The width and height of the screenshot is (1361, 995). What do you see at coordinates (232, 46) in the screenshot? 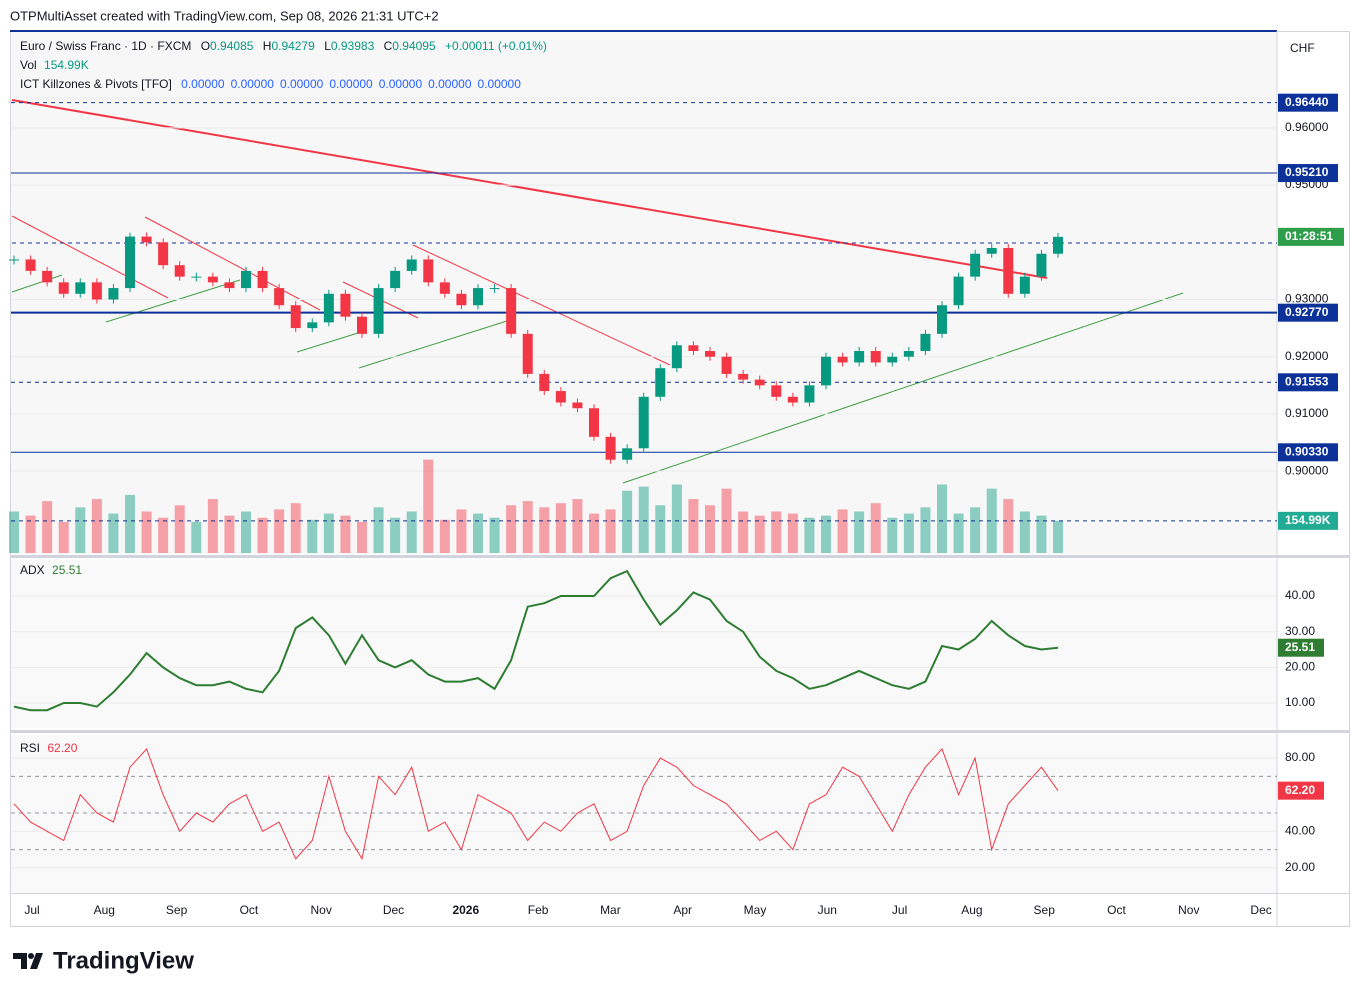
I see `ohlc-value: 0.94085` at bounding box center [232, 46].